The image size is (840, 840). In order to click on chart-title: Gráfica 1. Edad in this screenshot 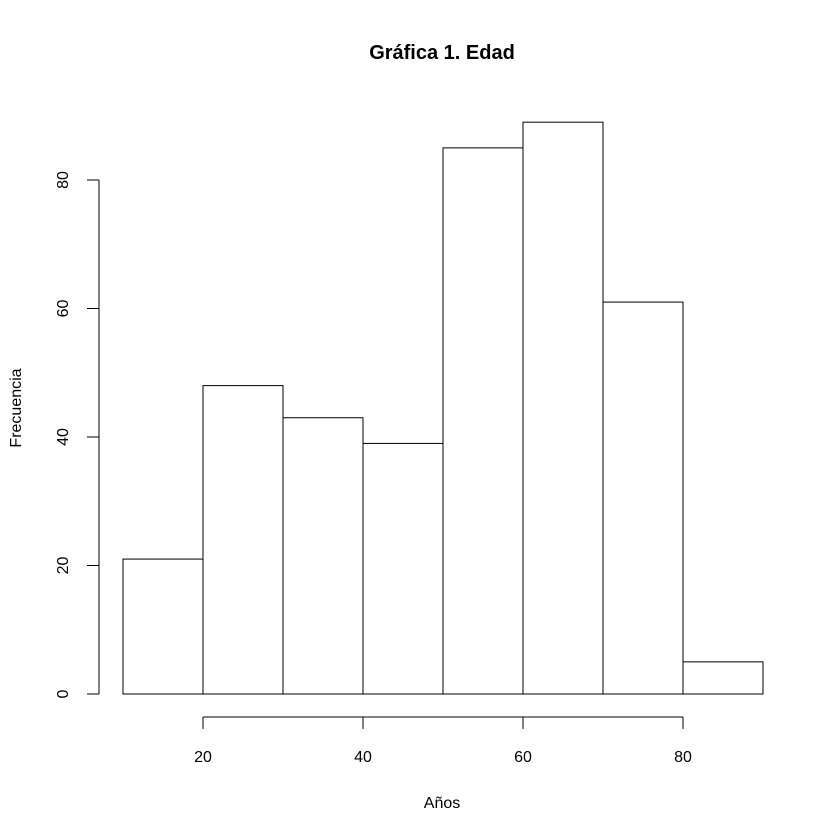, I will do `click(442, 53)`.